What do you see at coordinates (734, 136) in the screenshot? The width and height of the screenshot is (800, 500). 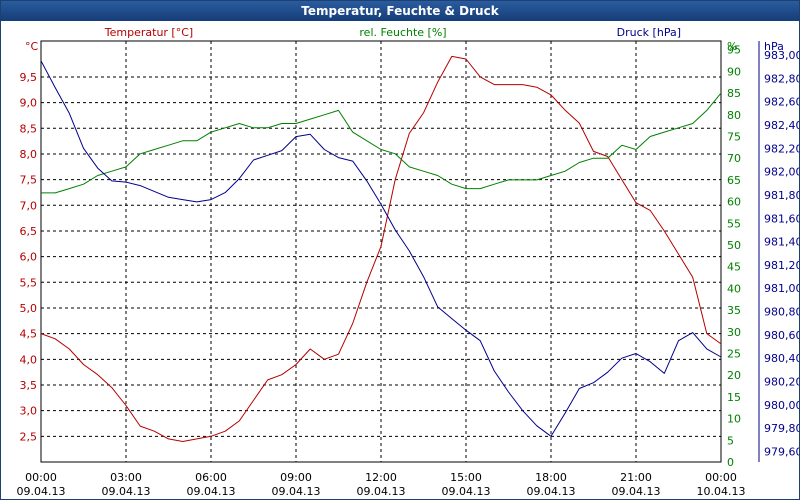 I see `humidity-tick-label: 75` at bounding box center [734, 136].